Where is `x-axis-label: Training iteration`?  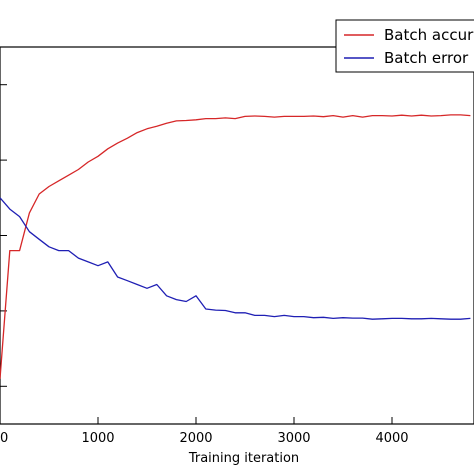
x-axis-label: Training iteration is located at coordinates (243, 458).